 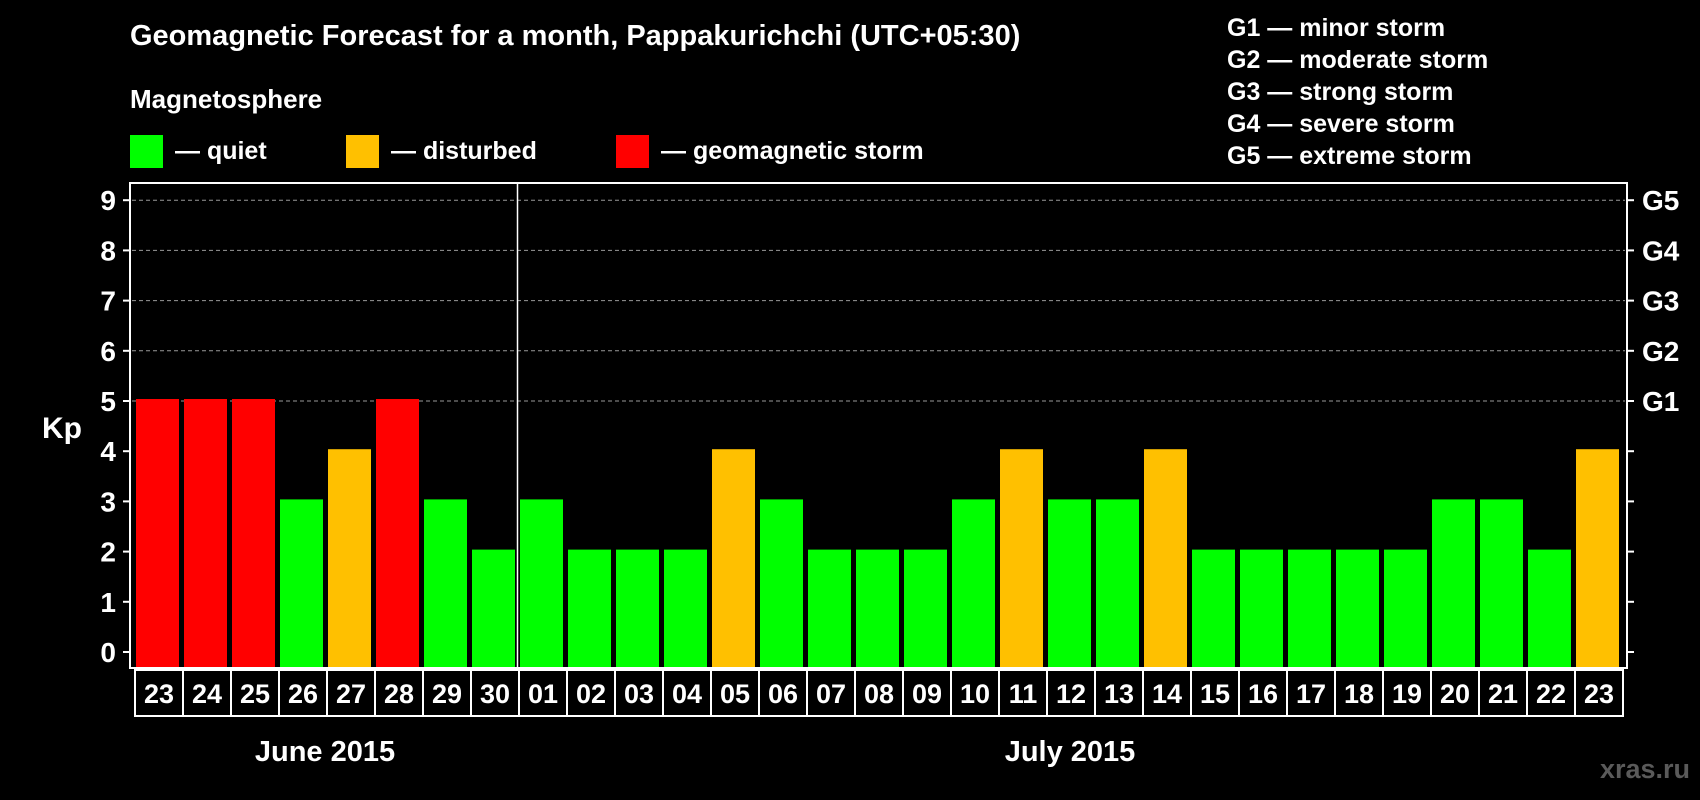 I want to click on legend-disturbed-label: — disturbed, so click(x=464, y=150).